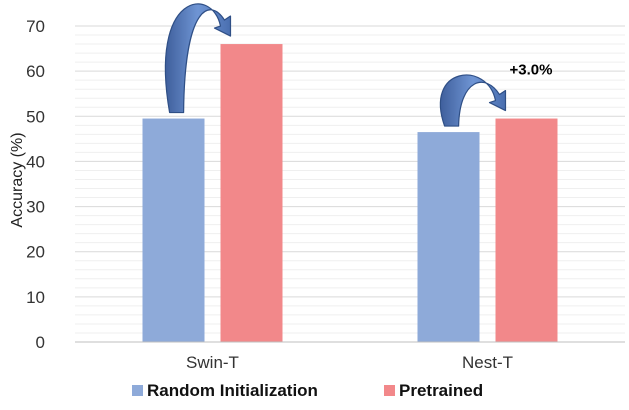 This screenshot has width=629, height=410. What do you see at coordinates (448, 237) in the screenshot?
I see `bar-random-initialization-nest-t` at bounding box center [448, 237].